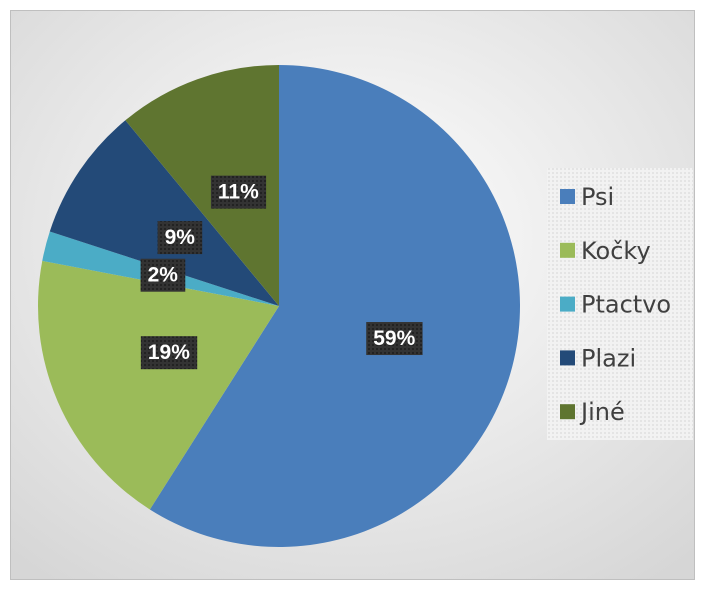 This screenshot has width=705, height=594. Describe the element at coordinates (616, 251) in the screenshot. I see `legend-label: Kočky` at that location.